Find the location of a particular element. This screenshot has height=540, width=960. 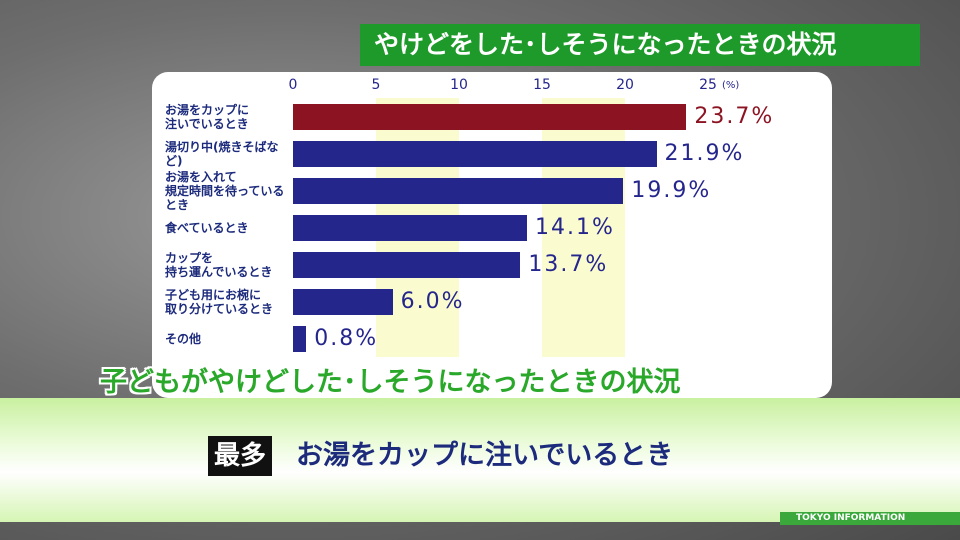

value-label: 6.0% is located at coordinates (432, 301).